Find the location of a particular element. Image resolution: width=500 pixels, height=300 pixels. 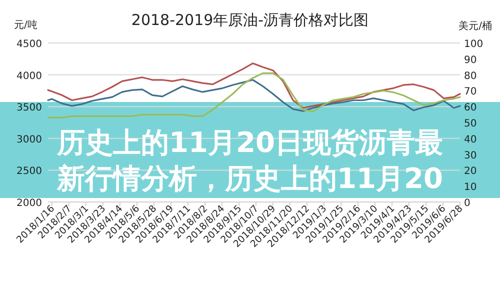

y2-tick-label: 40 is located at coordinates (470, 140).